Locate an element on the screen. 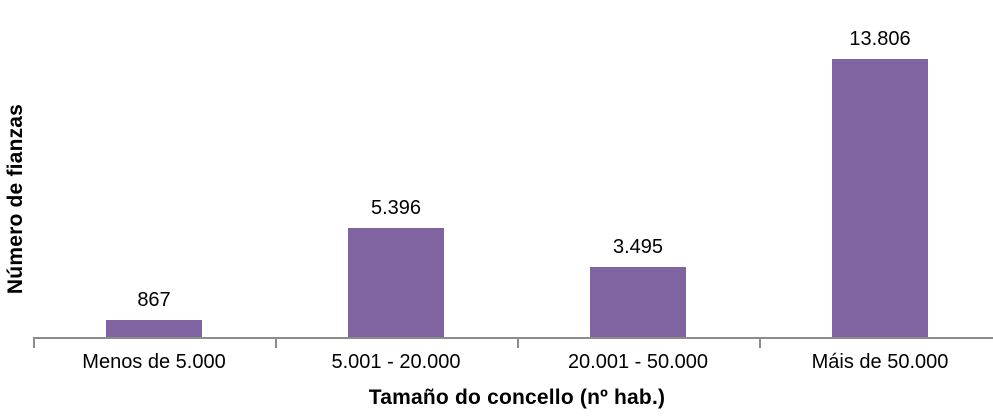 This screenshot has width=993, height=417. x-axis-title: Tamaño do concello (nº hab.) is located at coordinates (517, 397).